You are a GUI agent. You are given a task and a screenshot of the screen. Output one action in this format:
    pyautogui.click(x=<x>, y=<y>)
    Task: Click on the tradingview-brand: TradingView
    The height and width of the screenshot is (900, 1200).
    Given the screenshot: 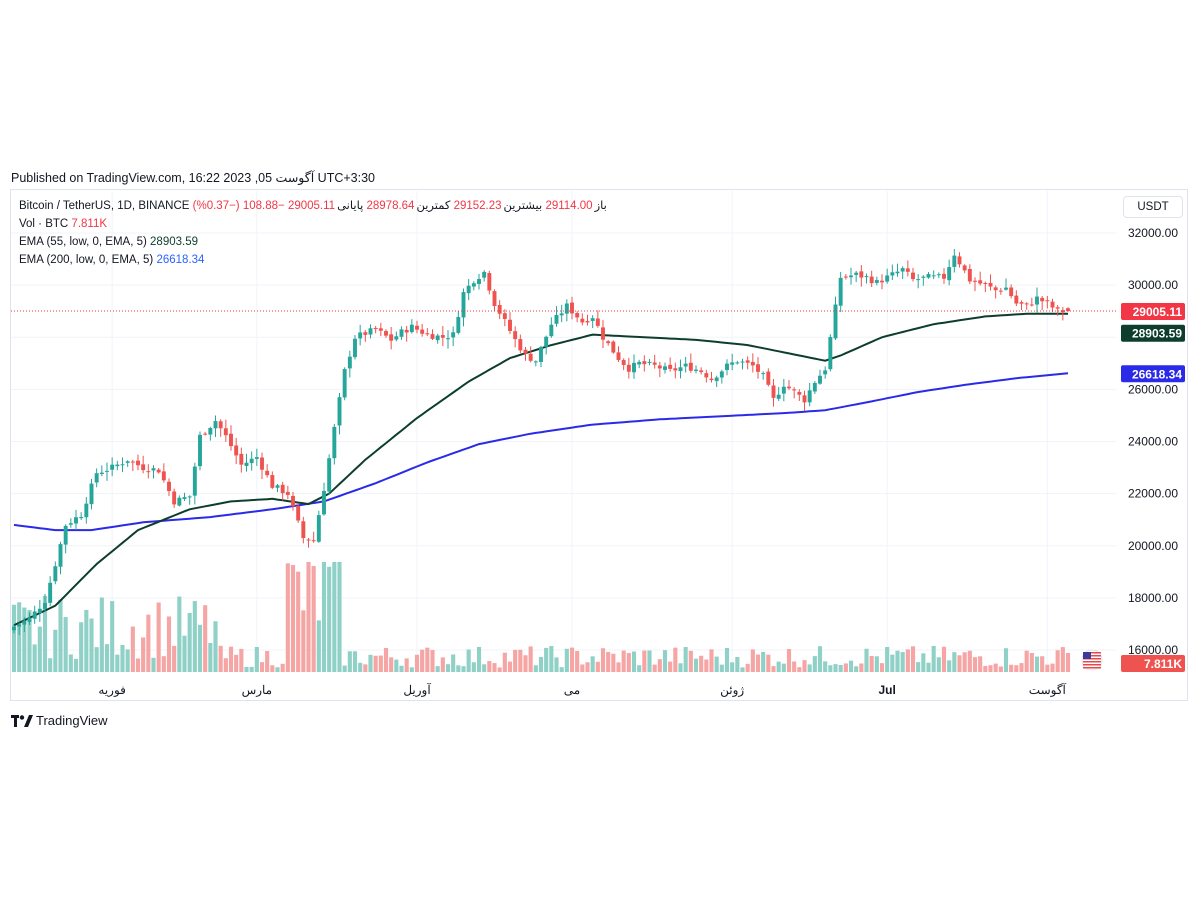 What is the action you would take?
    pyautogui.click(x=59, y=721)
    